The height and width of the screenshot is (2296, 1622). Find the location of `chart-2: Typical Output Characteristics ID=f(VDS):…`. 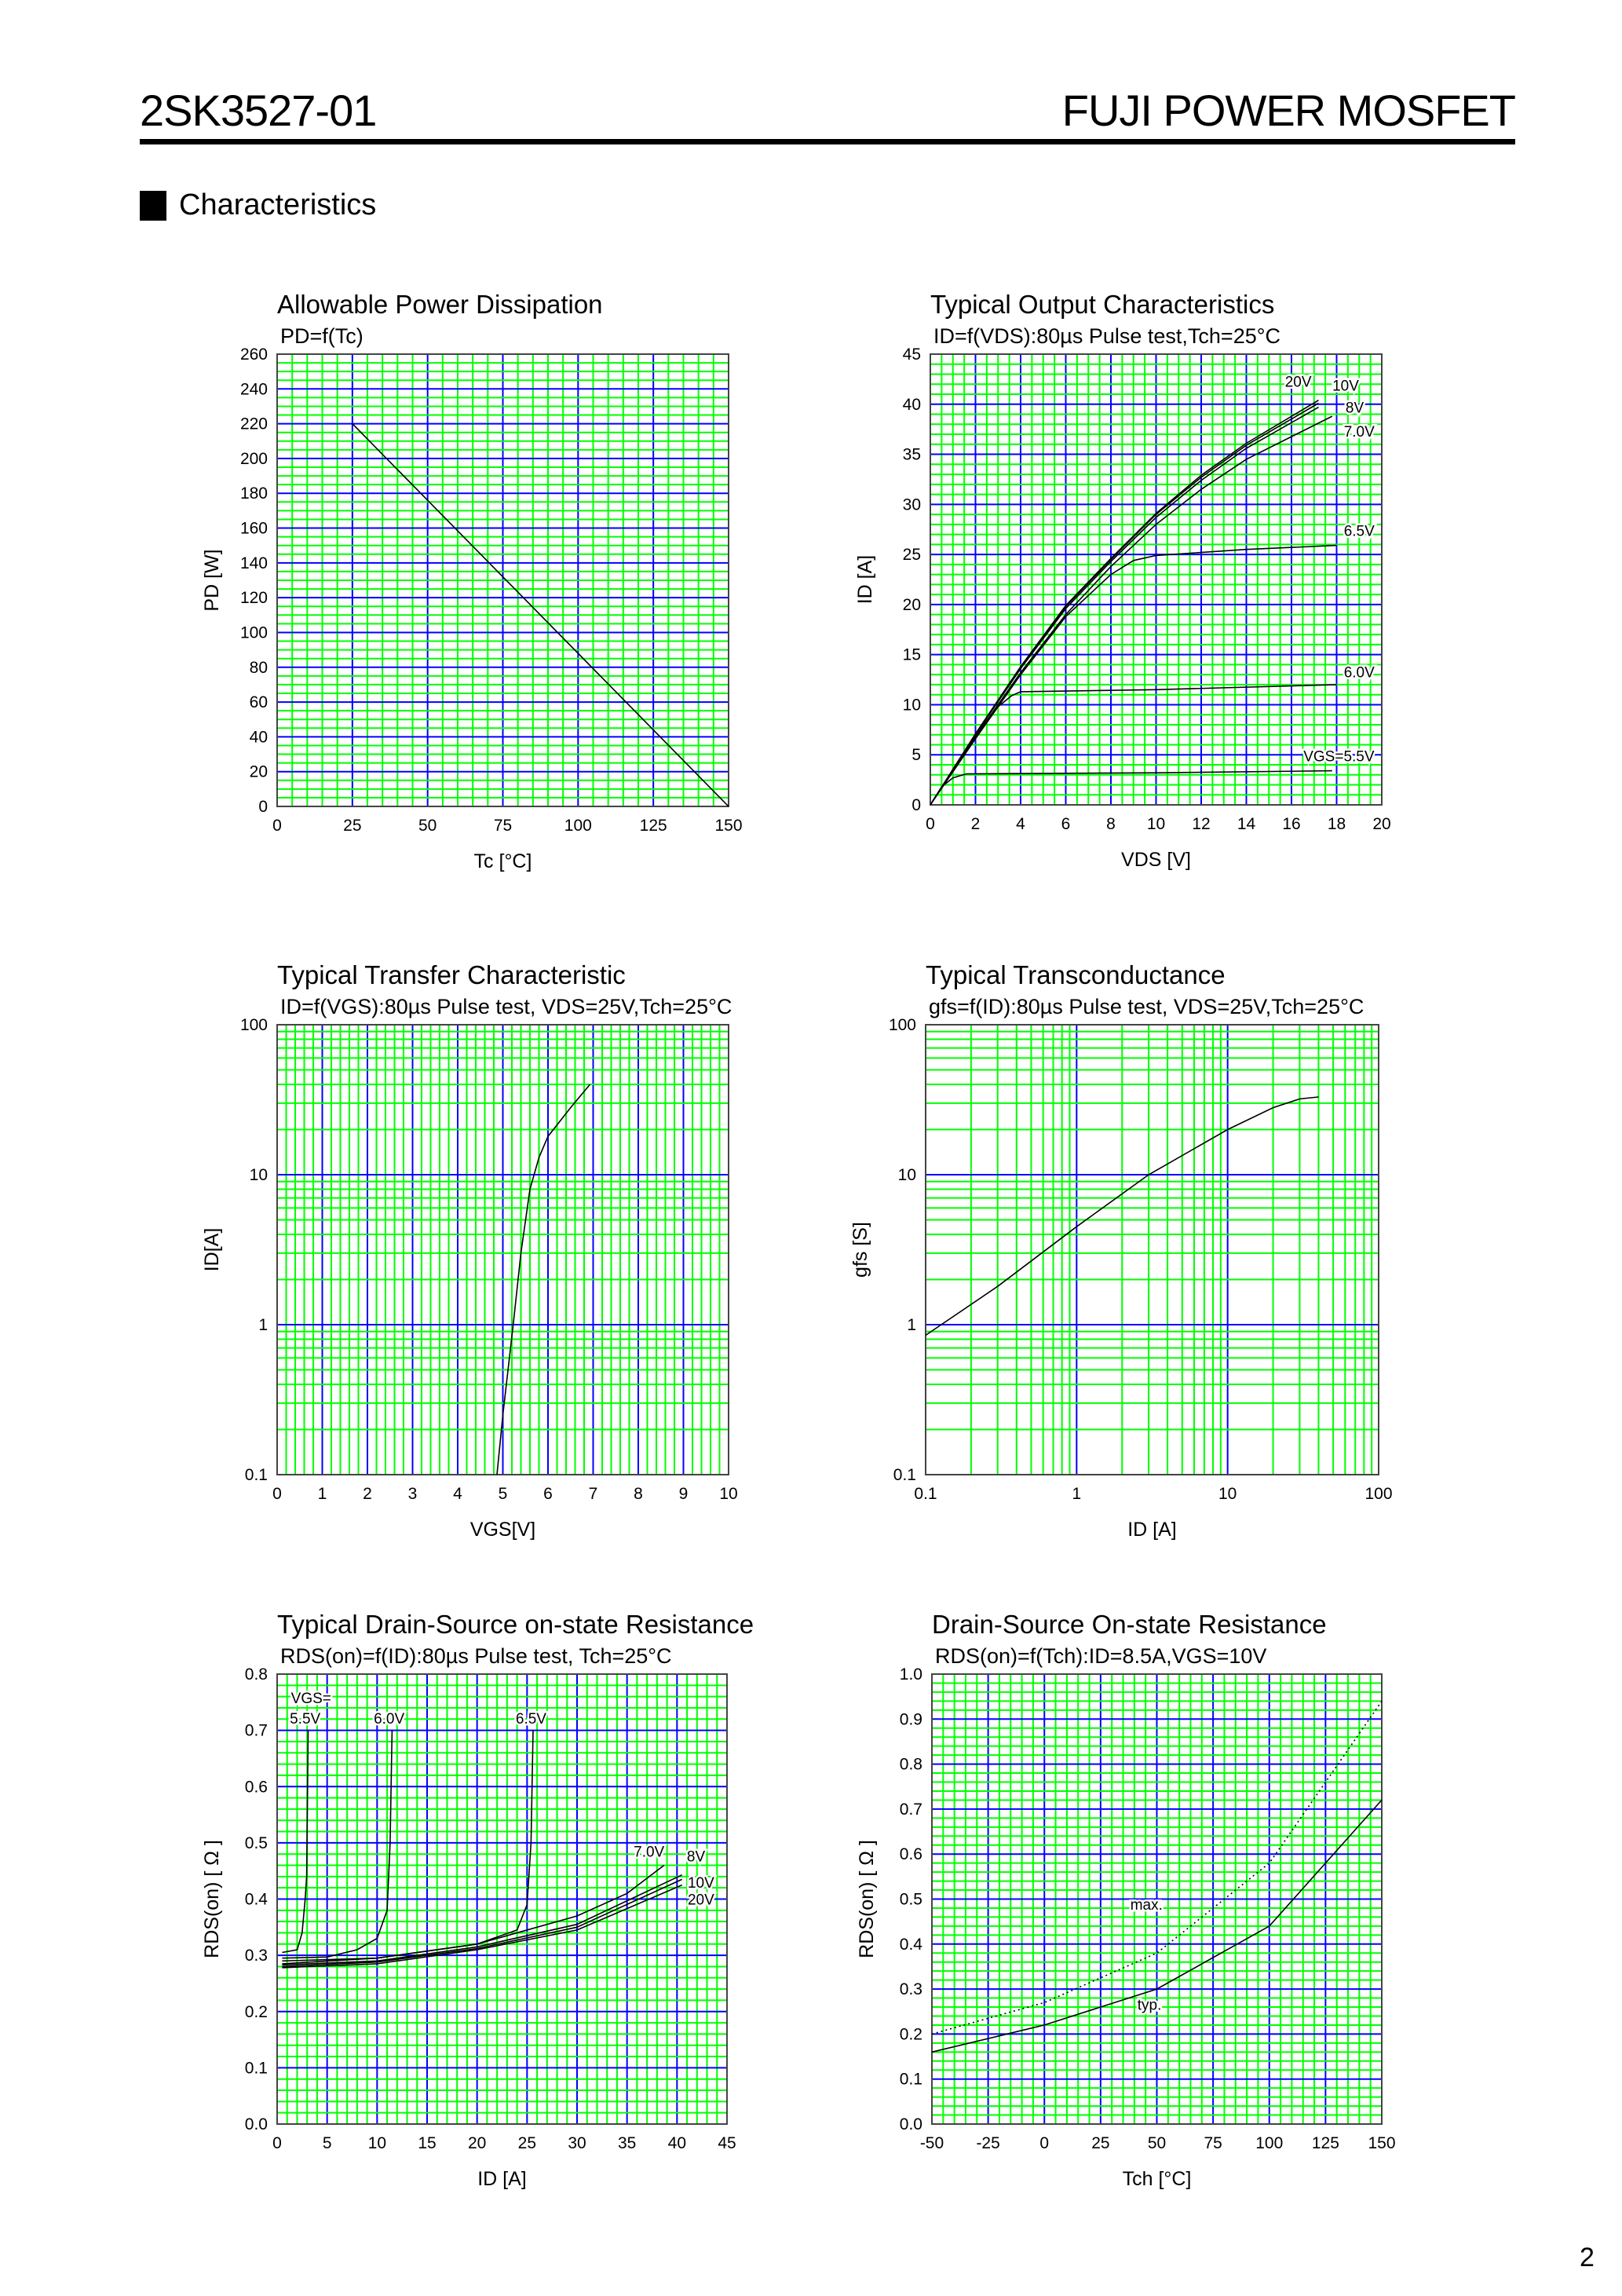

chart-2: Typical Output Characteristics ID=f(VDS):… is located at coordinates (1122, 581).